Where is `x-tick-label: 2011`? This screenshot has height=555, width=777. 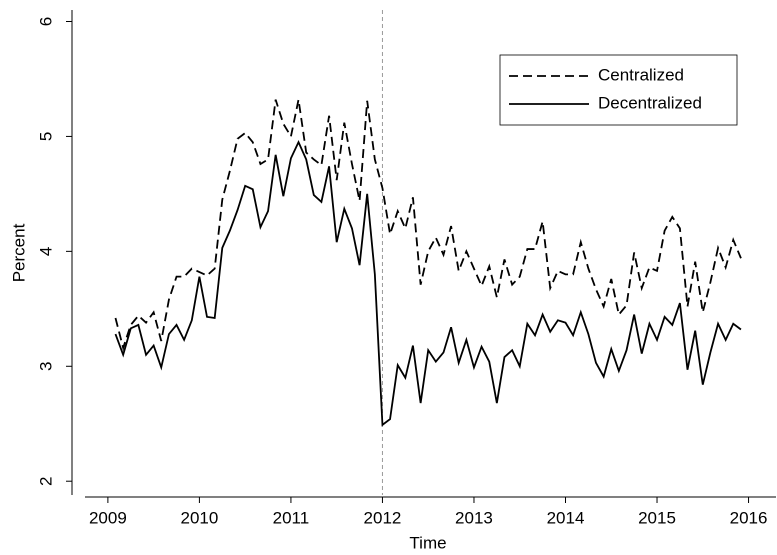
x-tick-label: 2011 is located at coordinates (291, 517).